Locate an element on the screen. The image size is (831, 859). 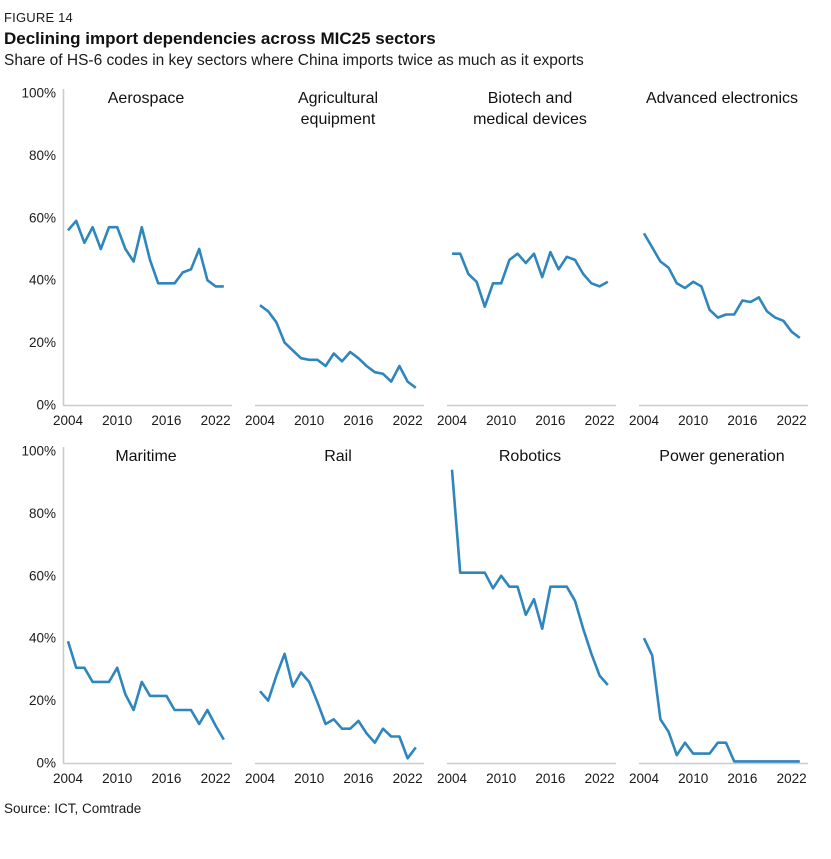
chart-panel: Advanced electronics 2004 2010 2016 2022 is located at coordinates (729, 257).